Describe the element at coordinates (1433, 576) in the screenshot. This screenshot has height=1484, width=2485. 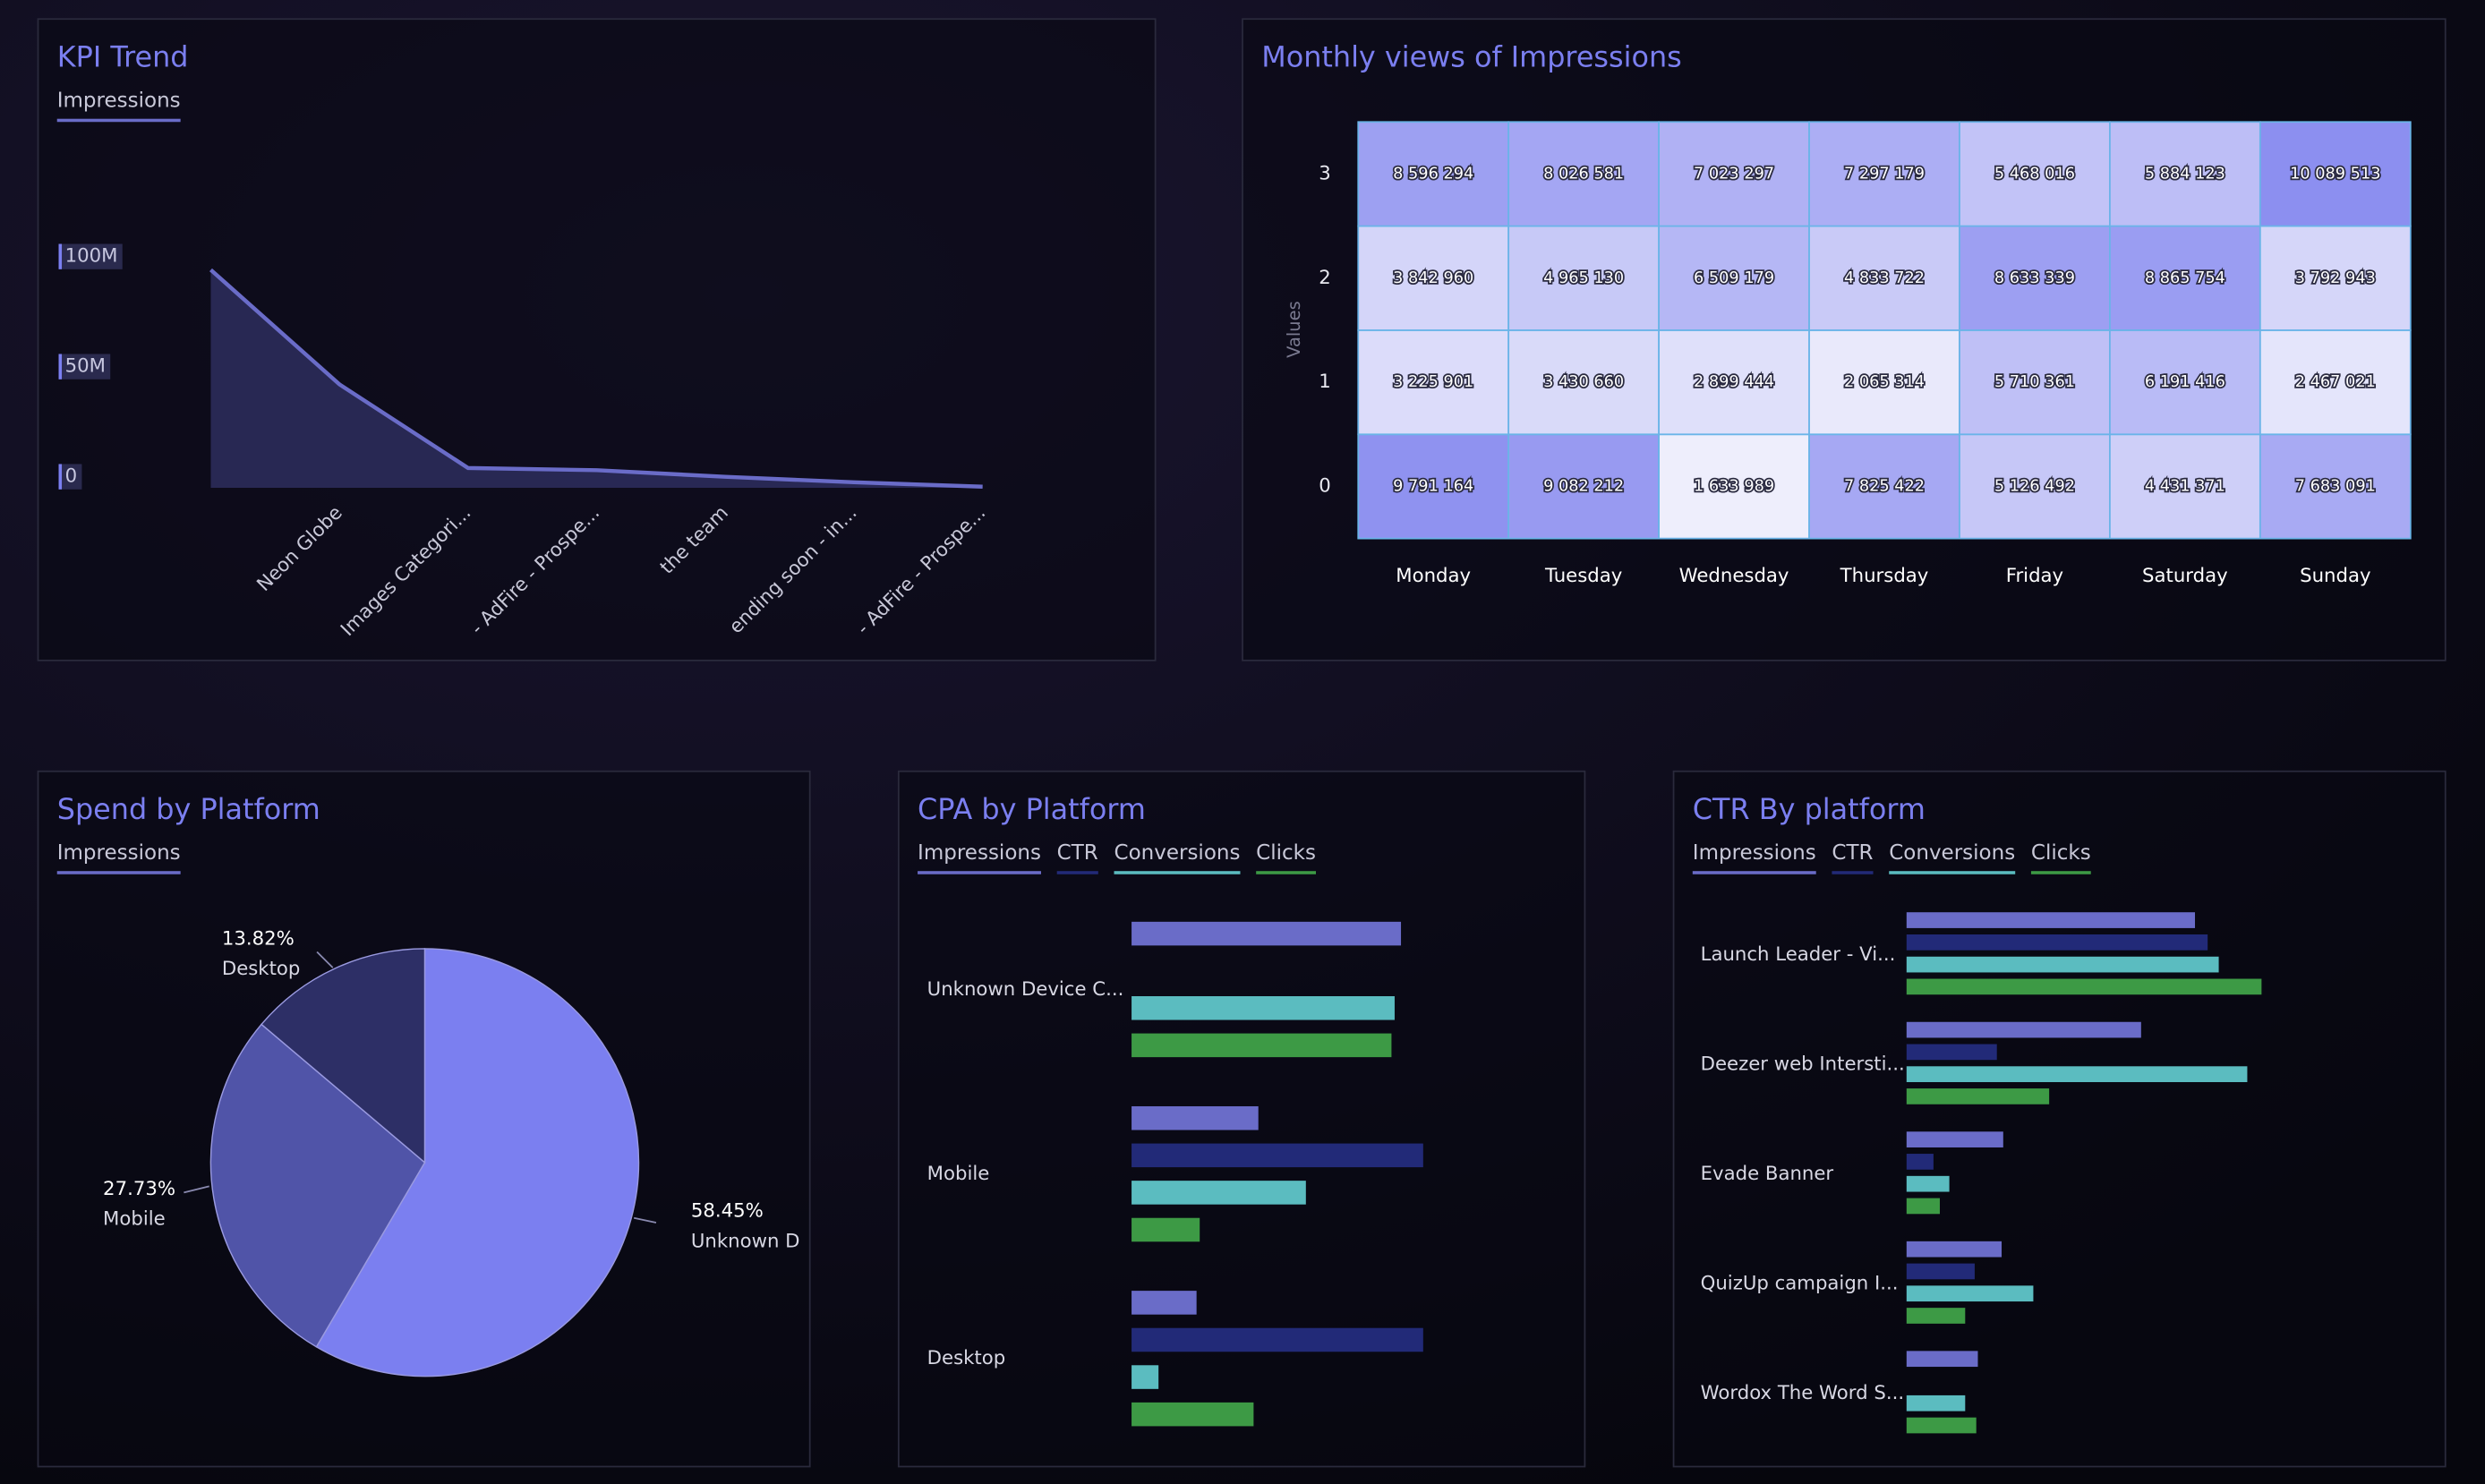
I see `x-tick-label: Monday` at that location.